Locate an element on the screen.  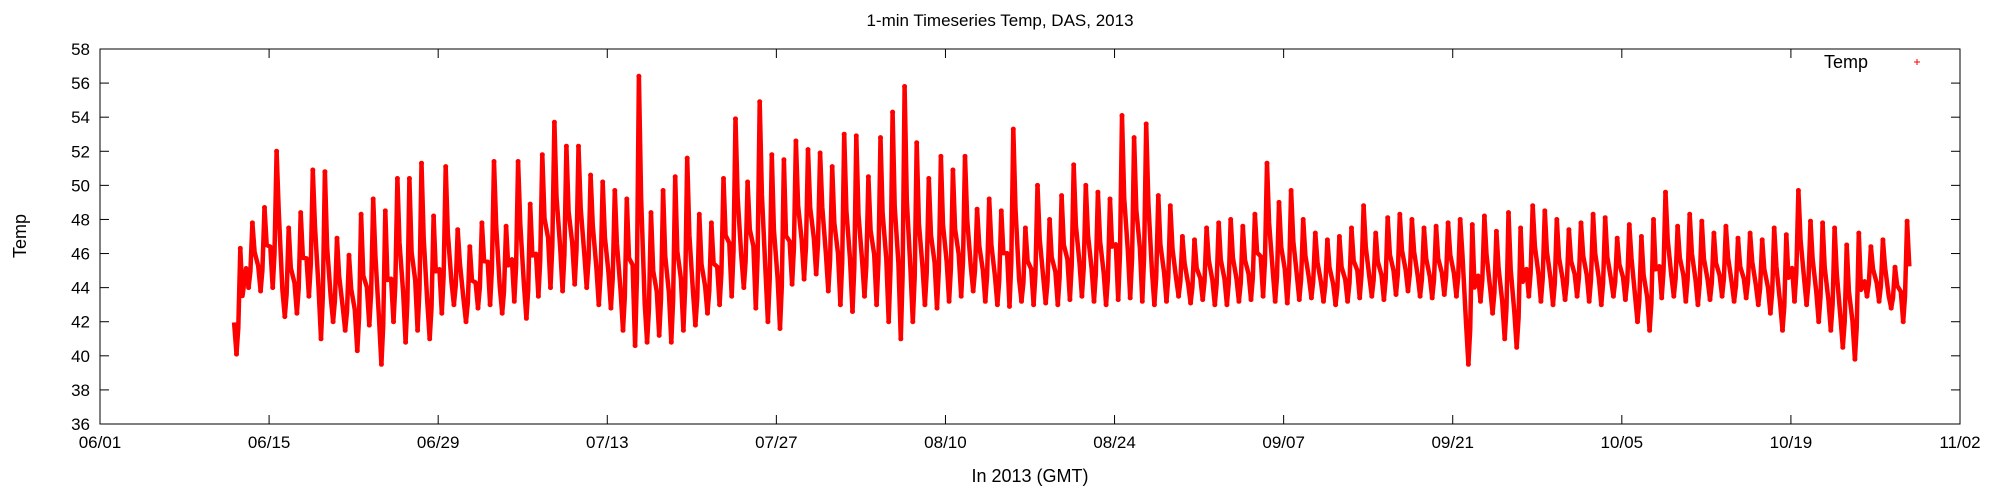
x-tick-label: 07/13 is located at coordinates (607, 442).